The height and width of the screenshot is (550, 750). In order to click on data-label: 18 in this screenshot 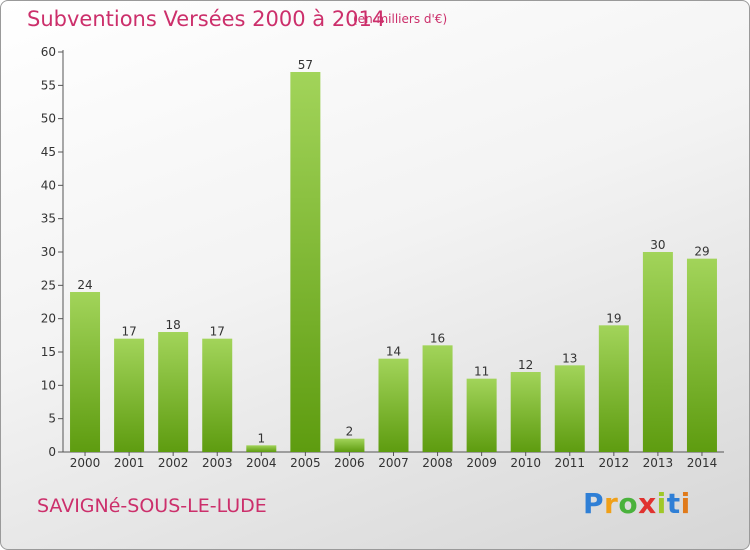, I will do `click(173, 325)`.